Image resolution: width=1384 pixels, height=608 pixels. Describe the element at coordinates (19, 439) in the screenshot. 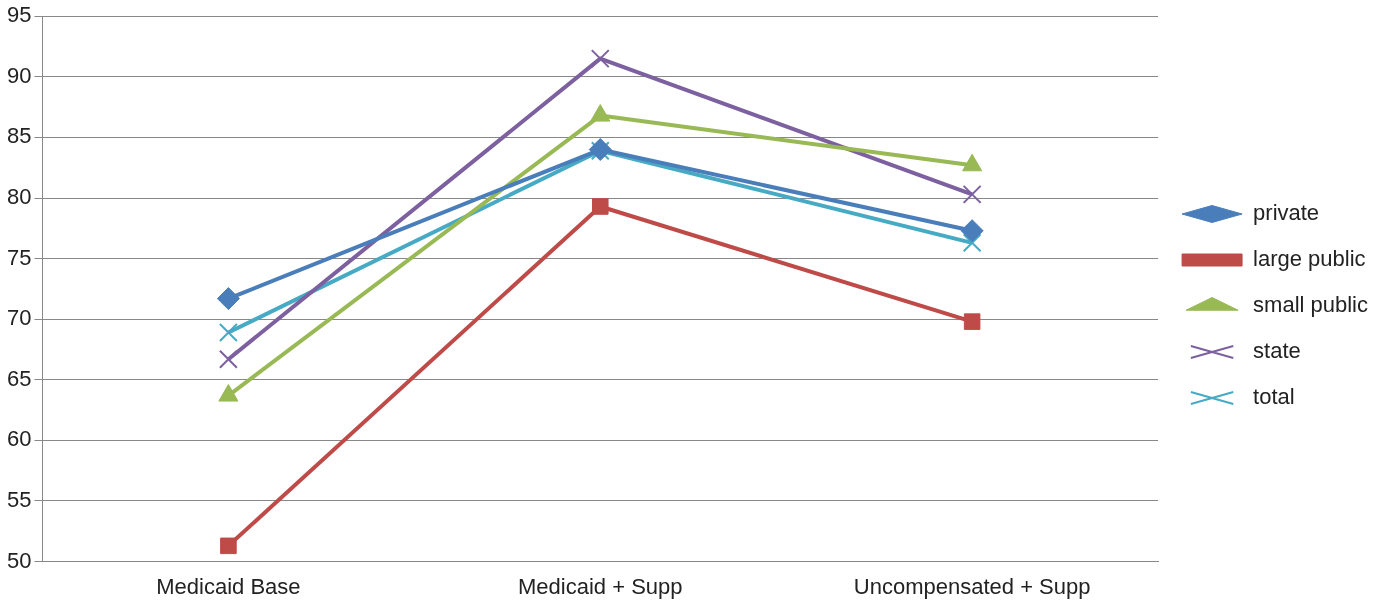

I see `y-tick-label: 60` at that location.